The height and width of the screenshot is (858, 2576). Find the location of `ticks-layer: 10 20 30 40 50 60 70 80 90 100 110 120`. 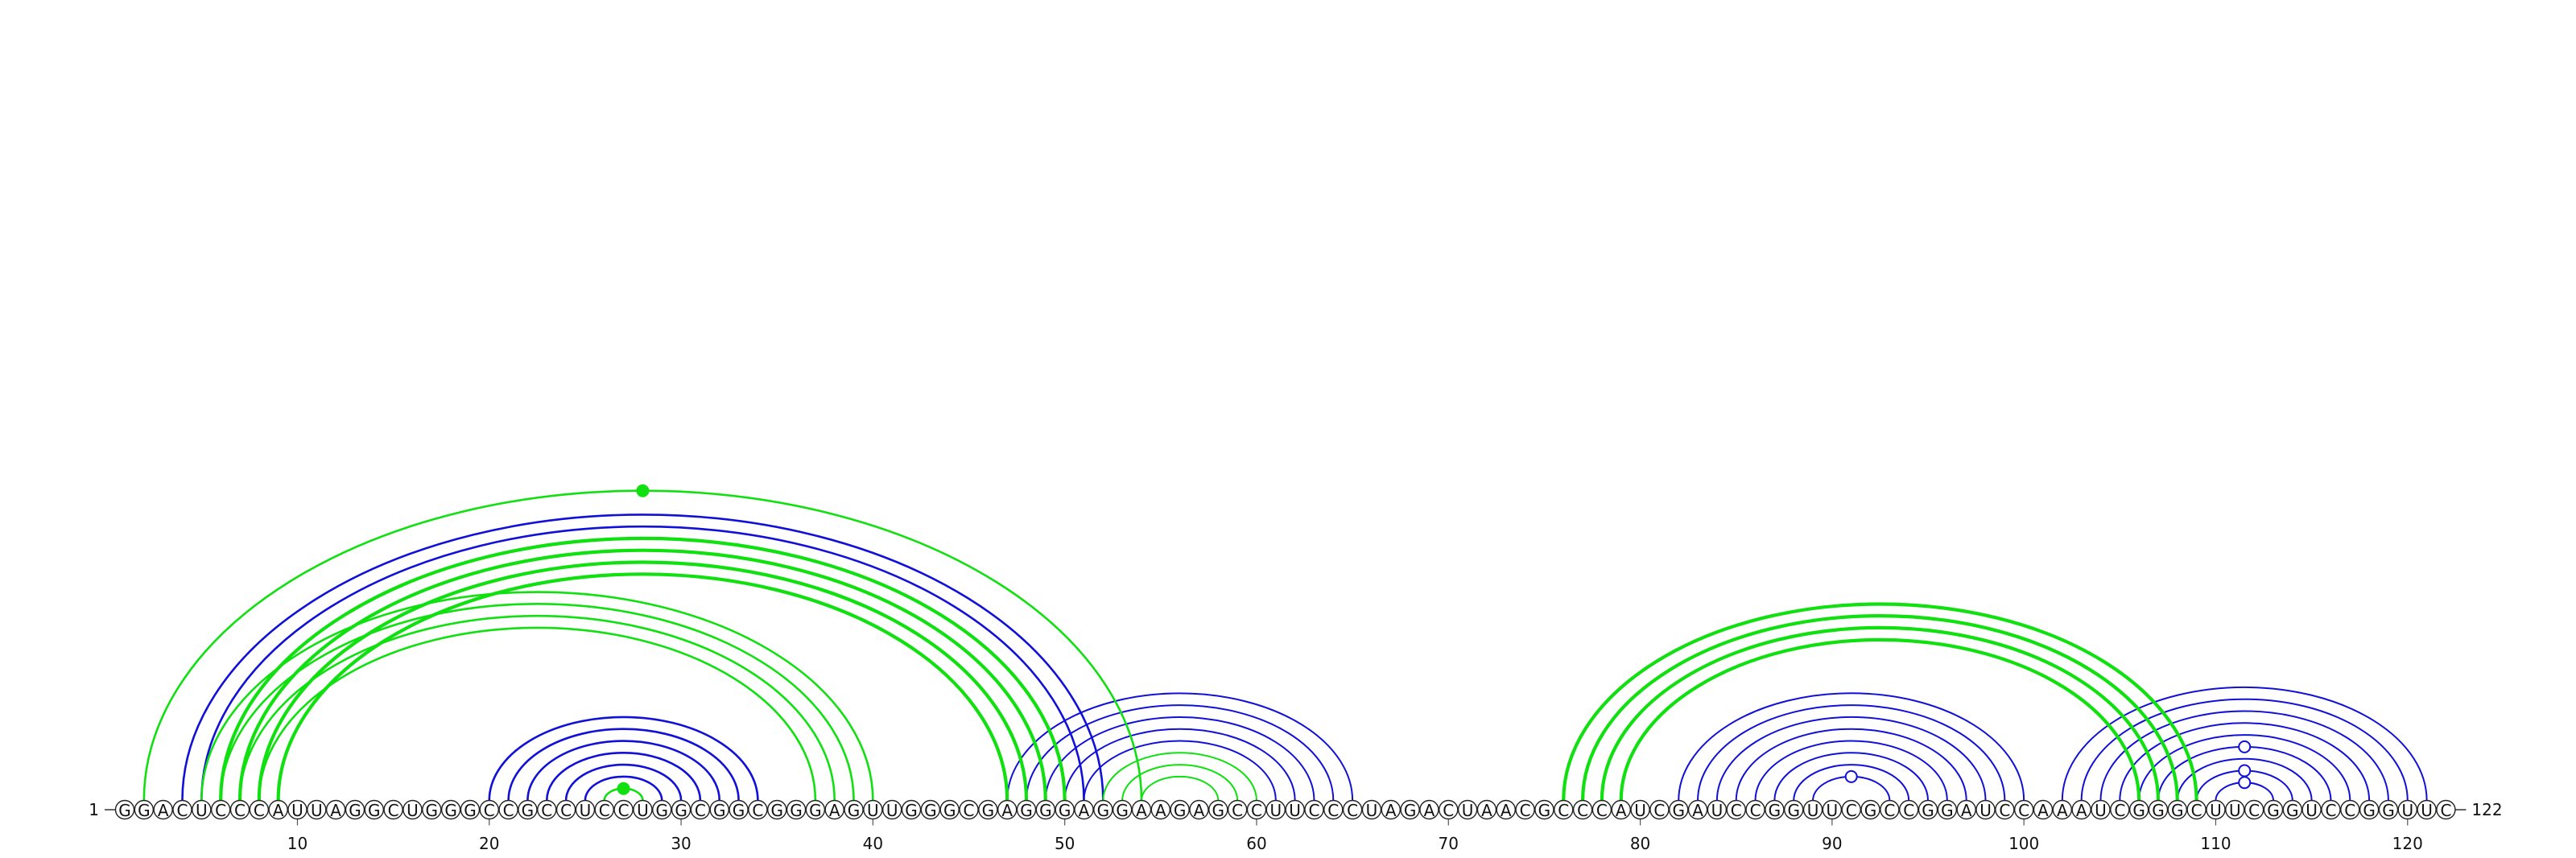

ticks-layer: 10 20 30 40 50 60 70 80 90 100 110 120 is located at coordinates (1355, 836).